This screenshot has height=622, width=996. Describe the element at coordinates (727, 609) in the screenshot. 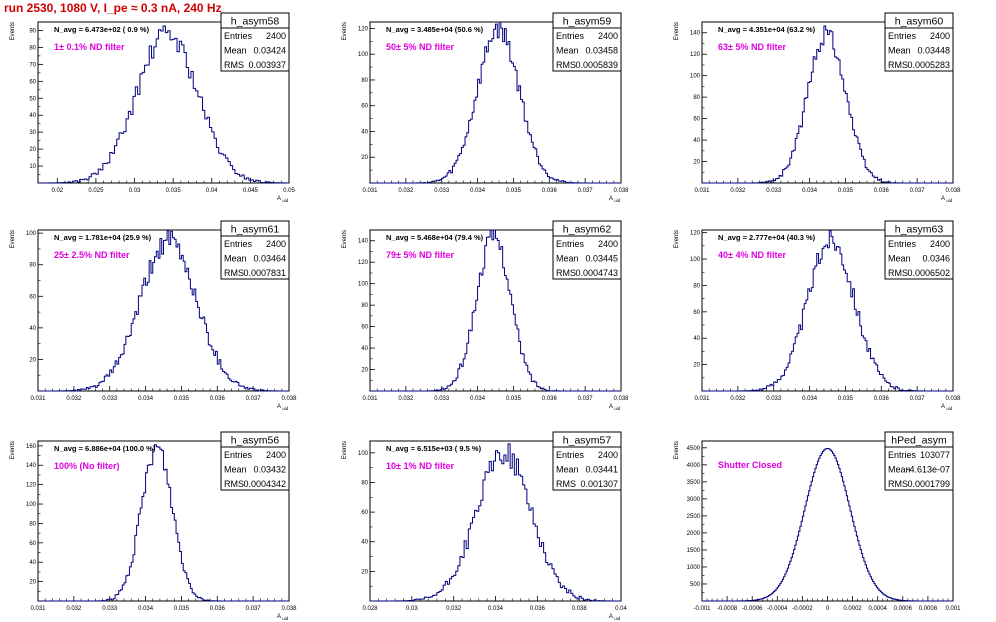

I see `x-tick-label: -0.0008` at that location.